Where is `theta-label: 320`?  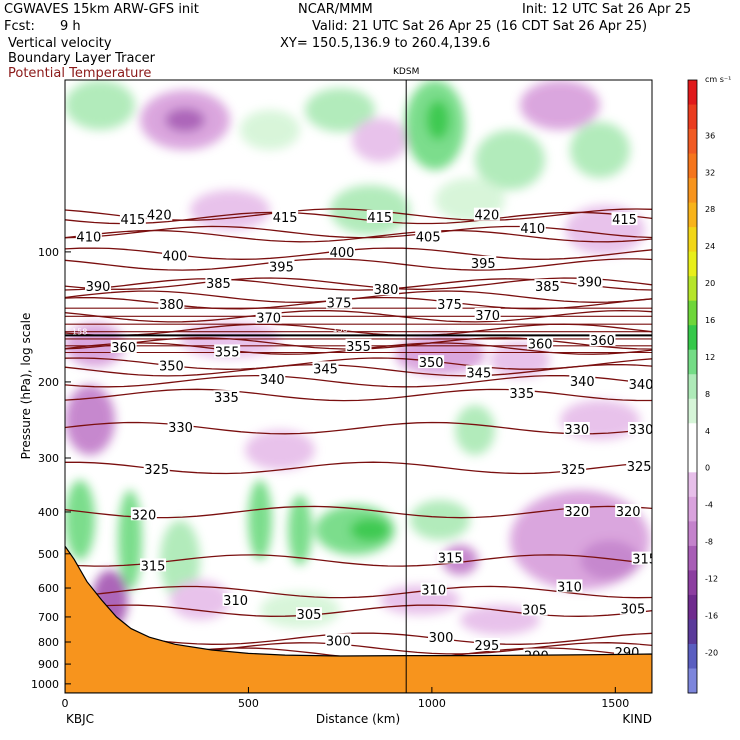
theta-label: 320 is located at coordinates (628, 512).